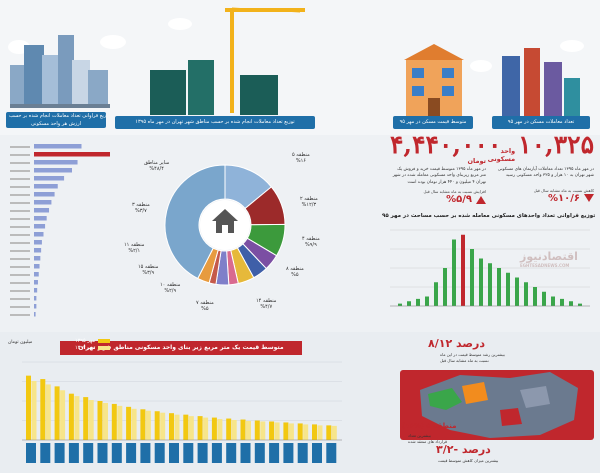 This screenshot has height=473, width=600. Describe the element at coordinates (205, 306) in the screenshot. I see `donut-label-z7: منطقه ۷ %۵` at that location.